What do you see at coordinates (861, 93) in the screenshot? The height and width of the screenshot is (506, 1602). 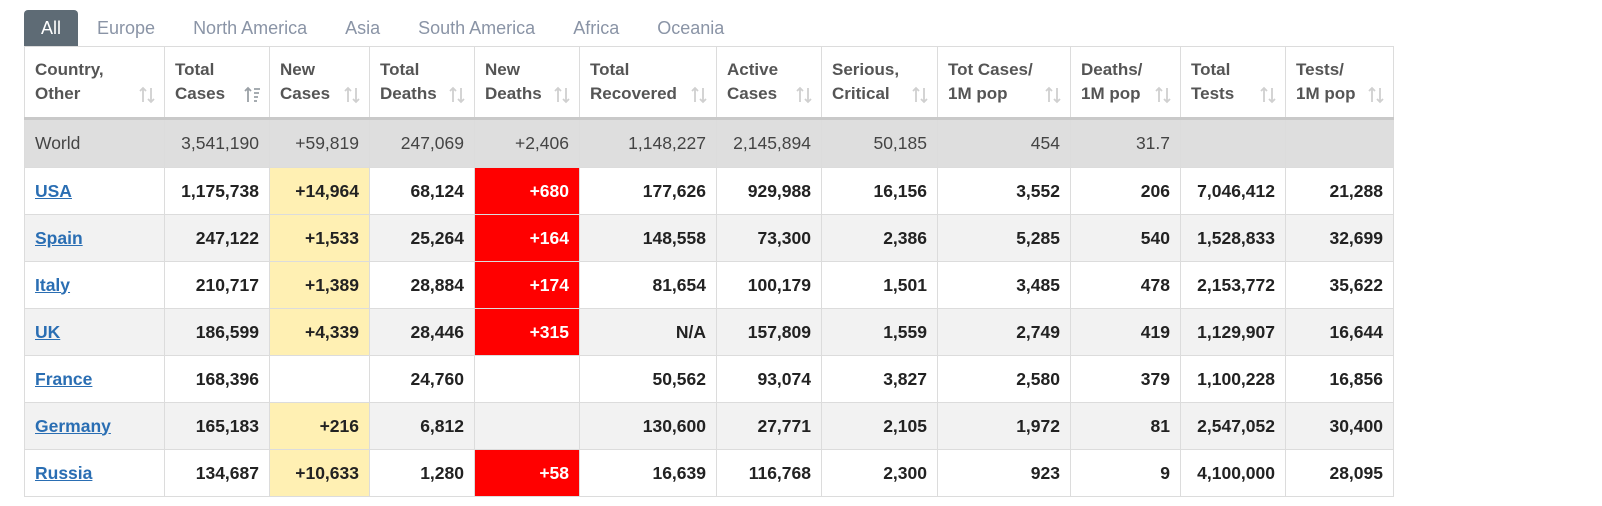 I see `column-header-line: Critical` at bounding box center [861, 93].